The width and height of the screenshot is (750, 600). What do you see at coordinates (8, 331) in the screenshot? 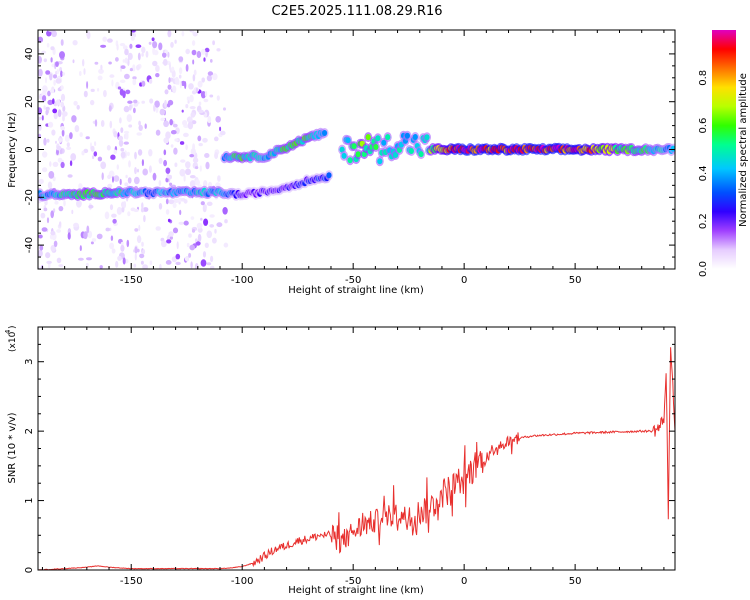
I see `snr-multiplier-exp: 4` at bounding box center [8, 331].